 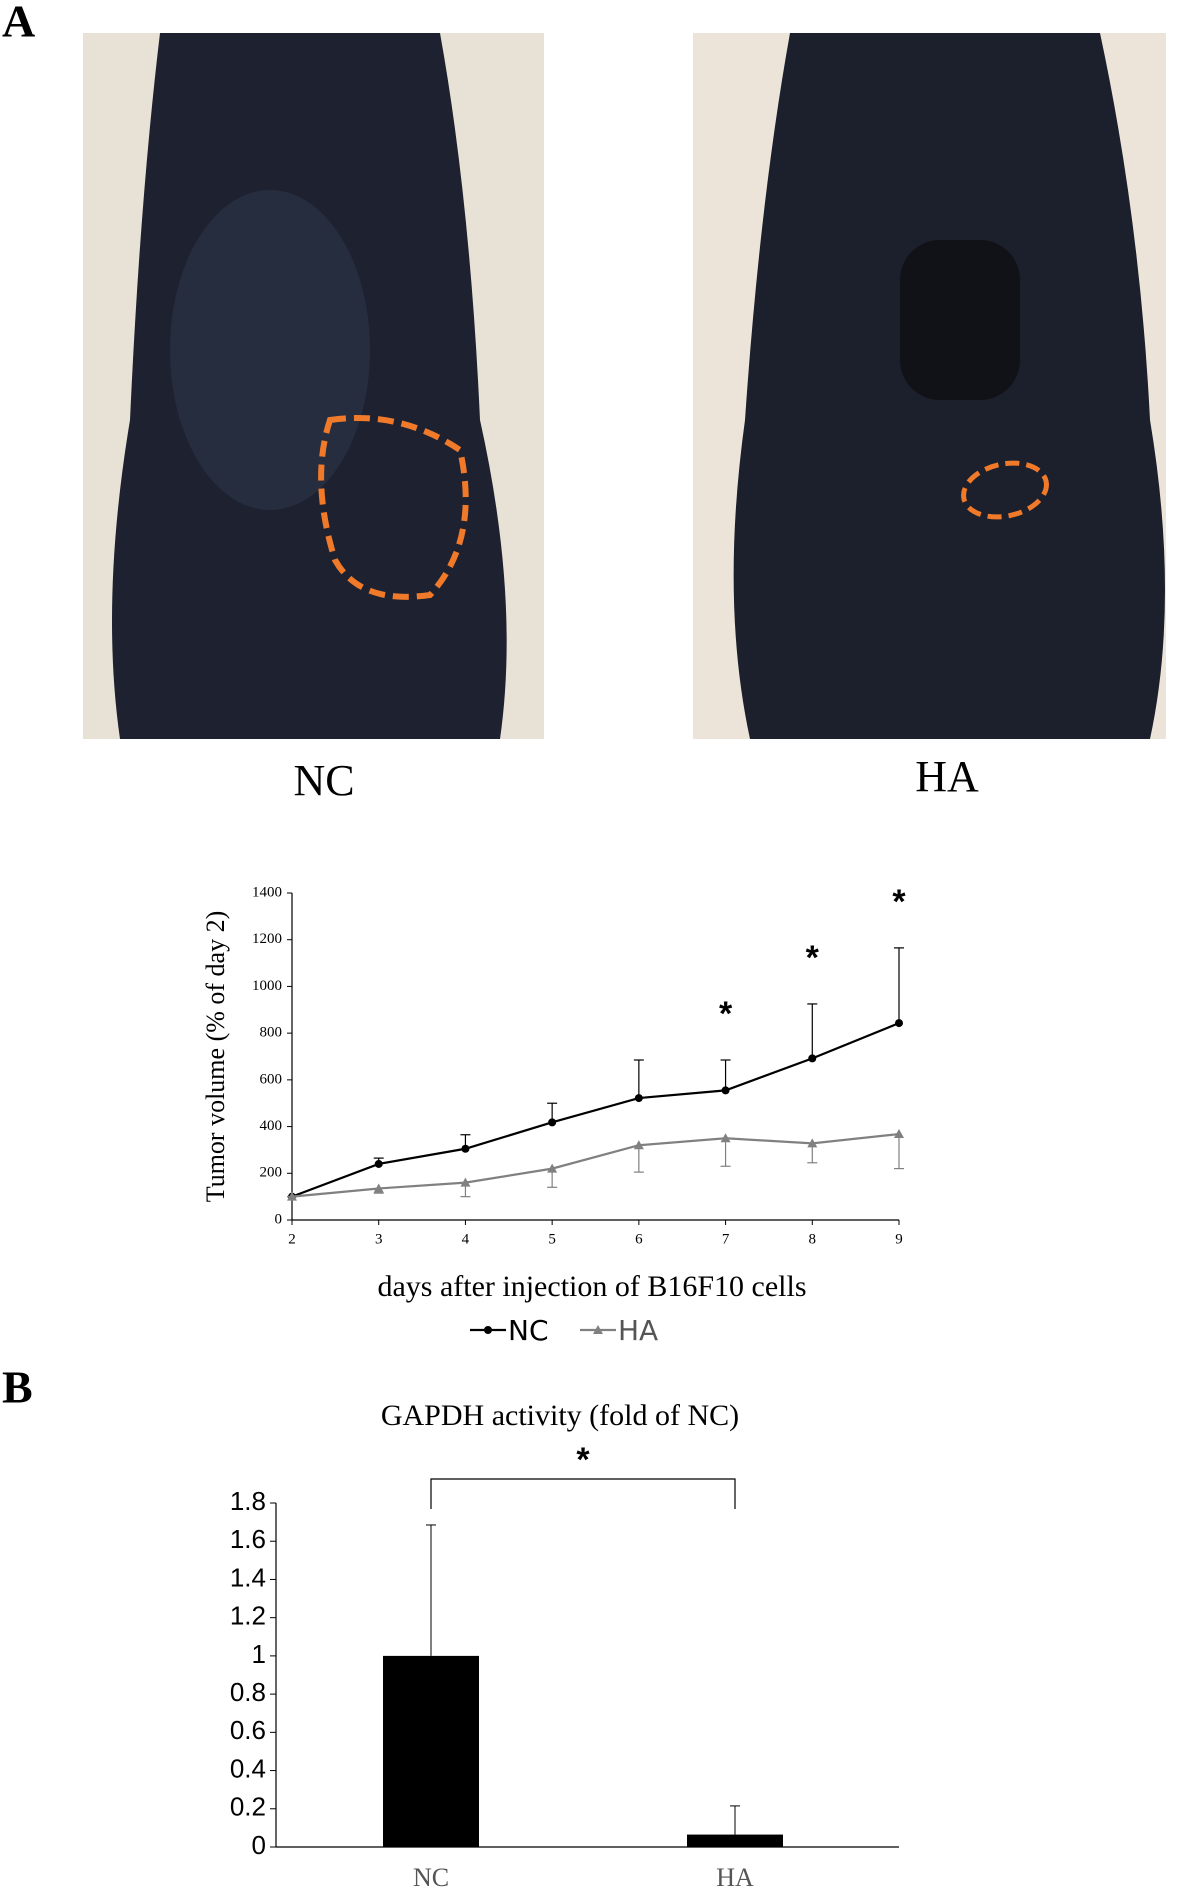 What do you see at coordinates (271, 1173) in the screenshot?
I see `y-tick-label: 200` at bounding box center [271, 1173].